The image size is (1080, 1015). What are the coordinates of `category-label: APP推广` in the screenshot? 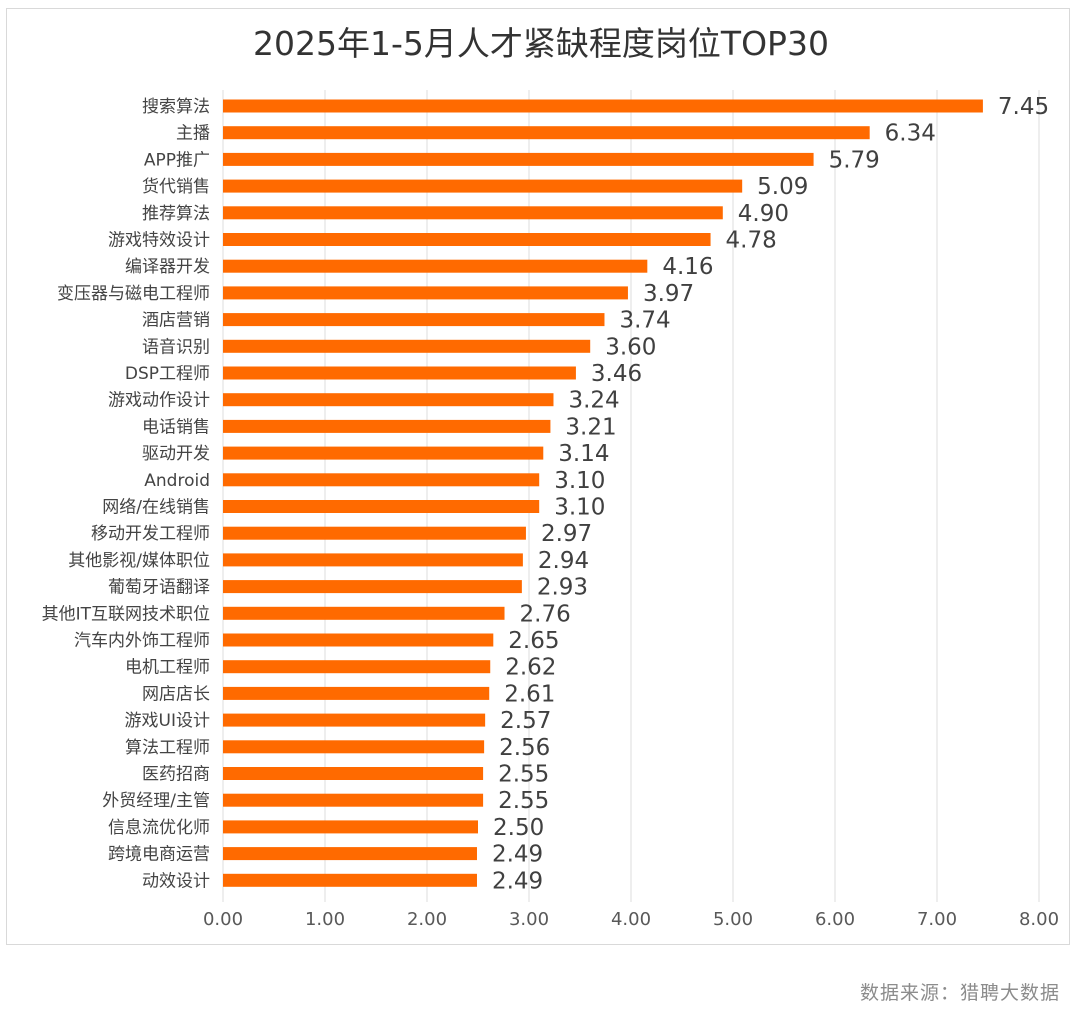 It's located at (177, 160).